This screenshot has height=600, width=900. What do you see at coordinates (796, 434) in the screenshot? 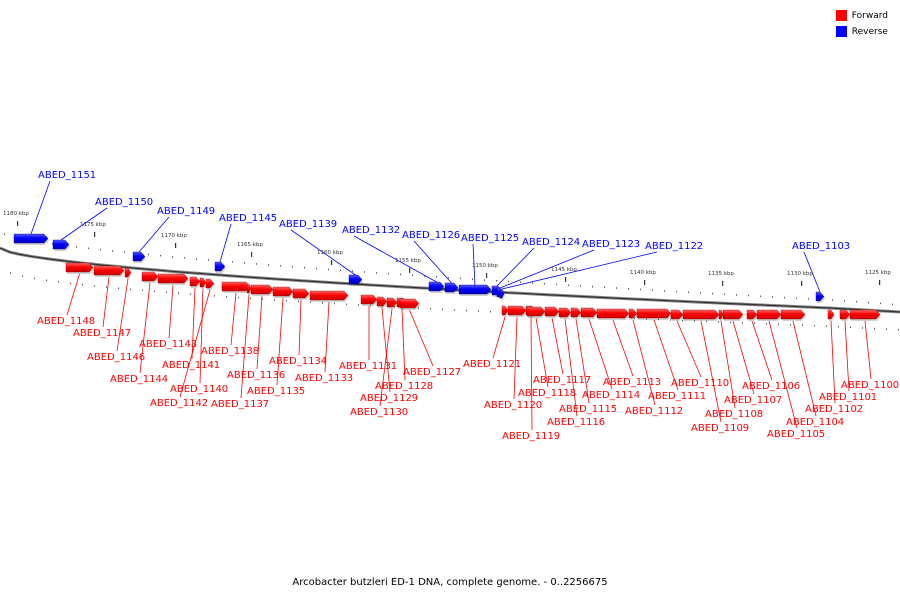
I see `gene-label: ABED_1105` at bounding box center [796, 434].